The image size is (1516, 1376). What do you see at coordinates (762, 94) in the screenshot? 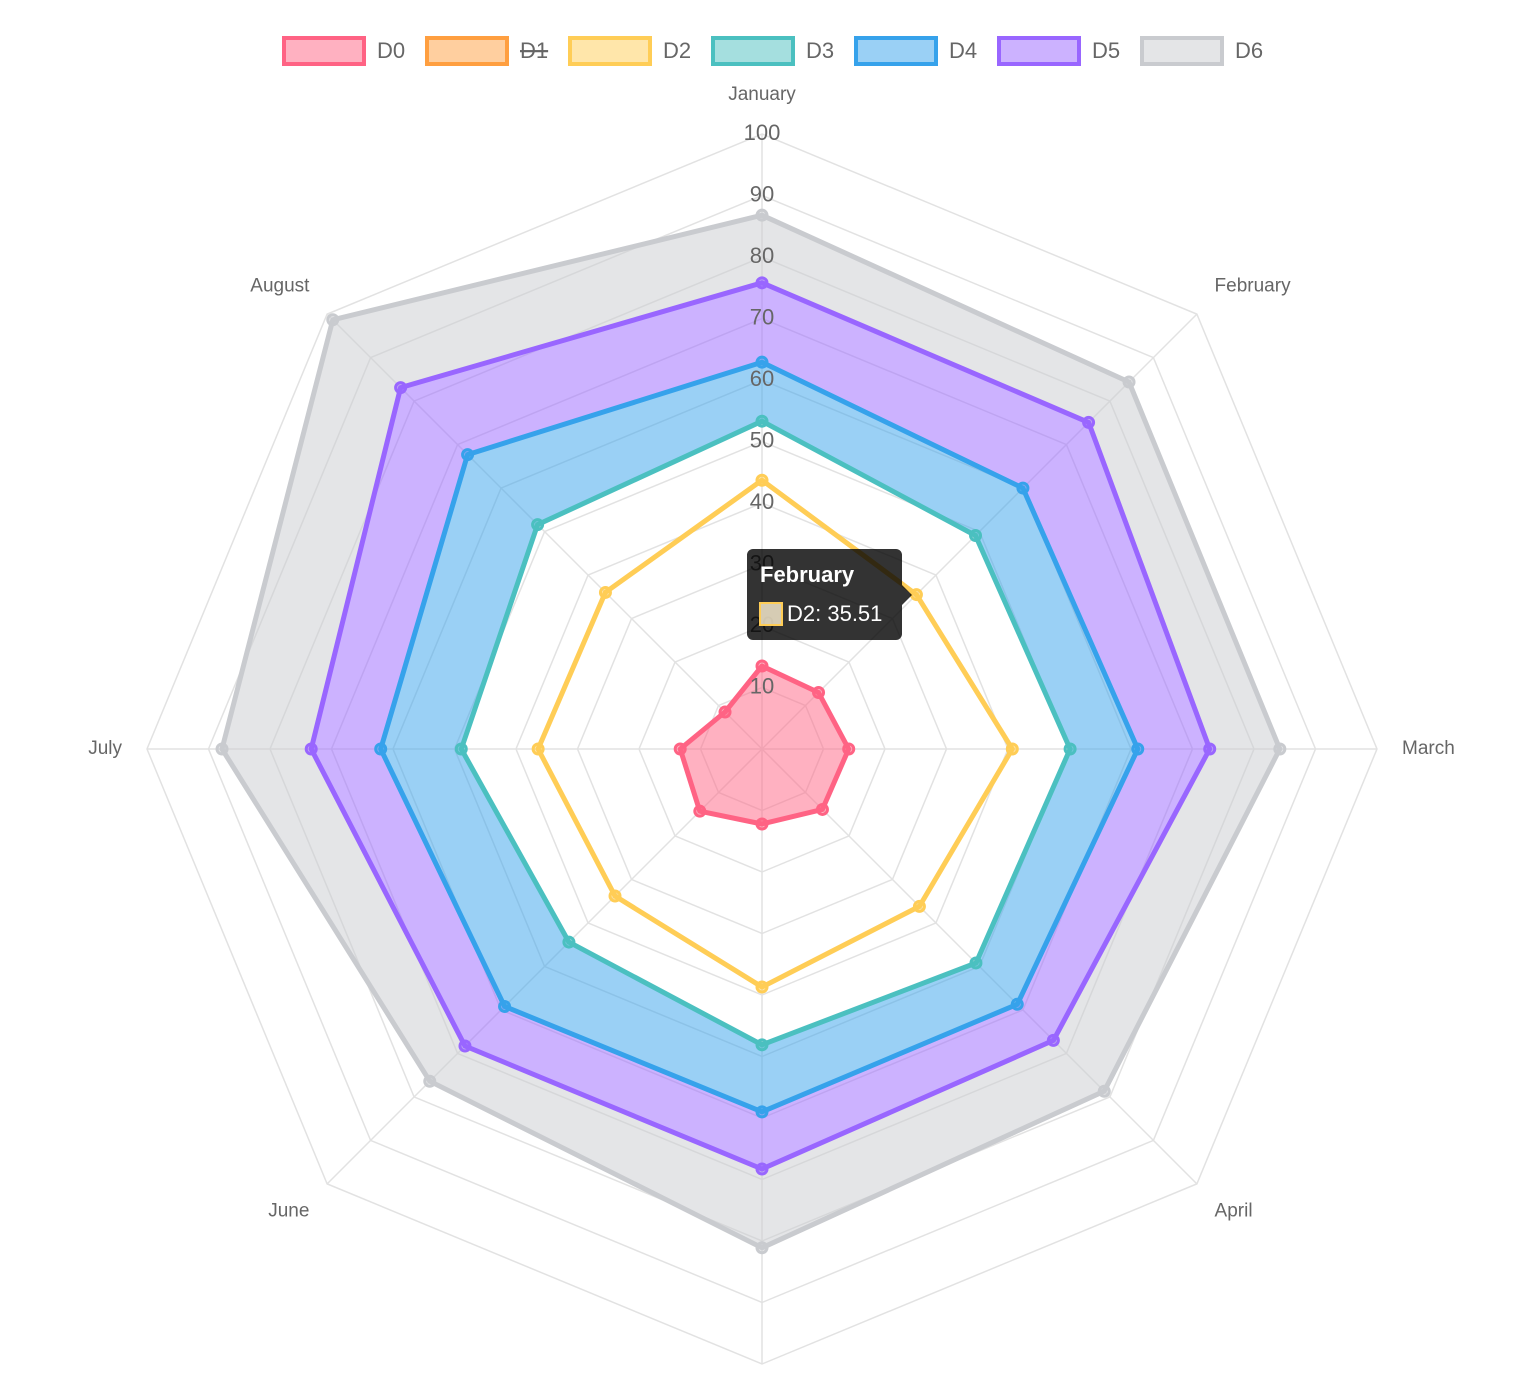
I see `point-label: January` at bounding box center [762, 94].